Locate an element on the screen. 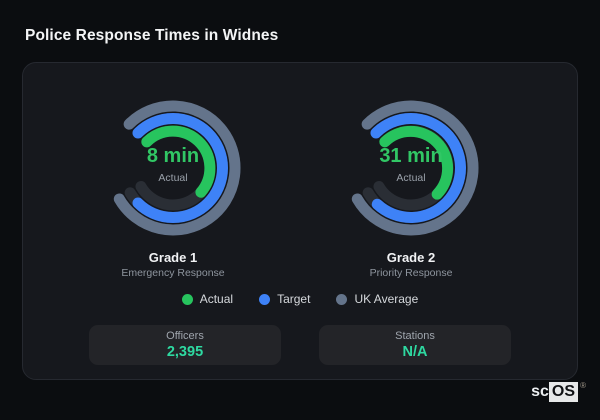  gauge-grade-2-subtitle: Priority Response is located at coordinates (411, 273).